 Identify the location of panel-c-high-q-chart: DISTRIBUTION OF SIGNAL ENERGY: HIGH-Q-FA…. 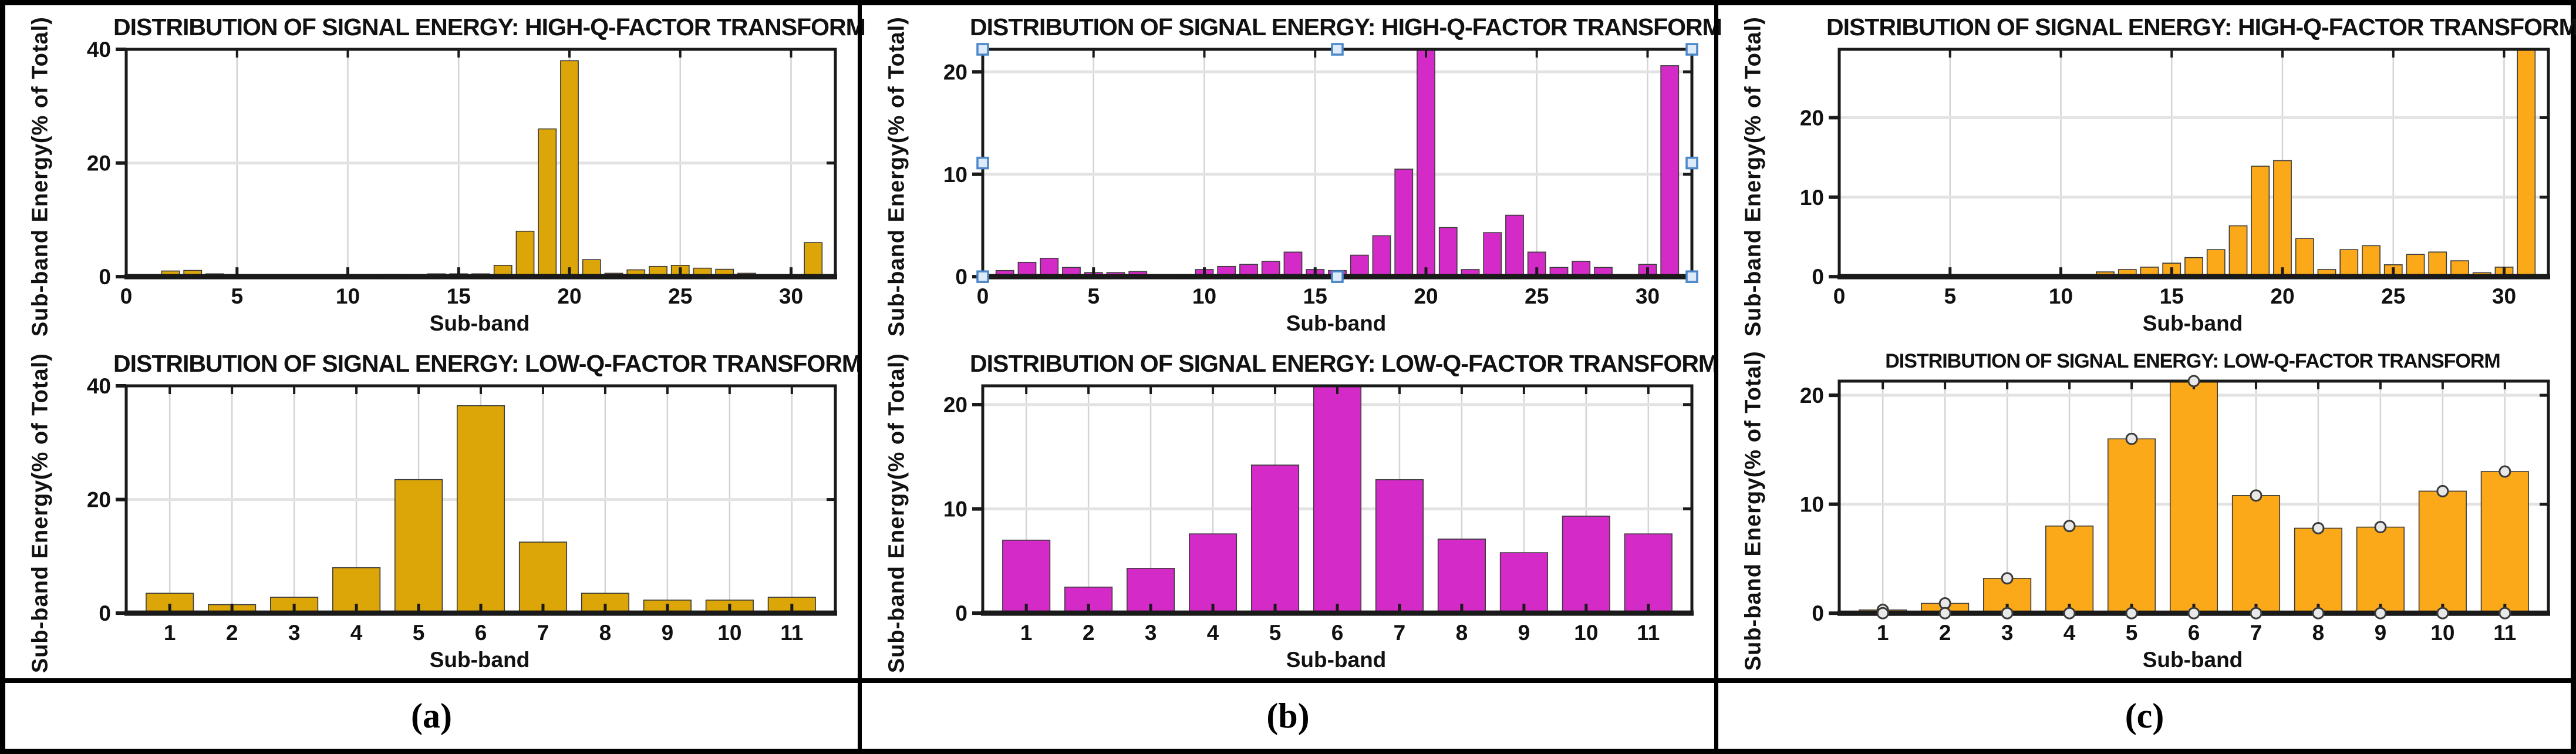
(2147, 173).